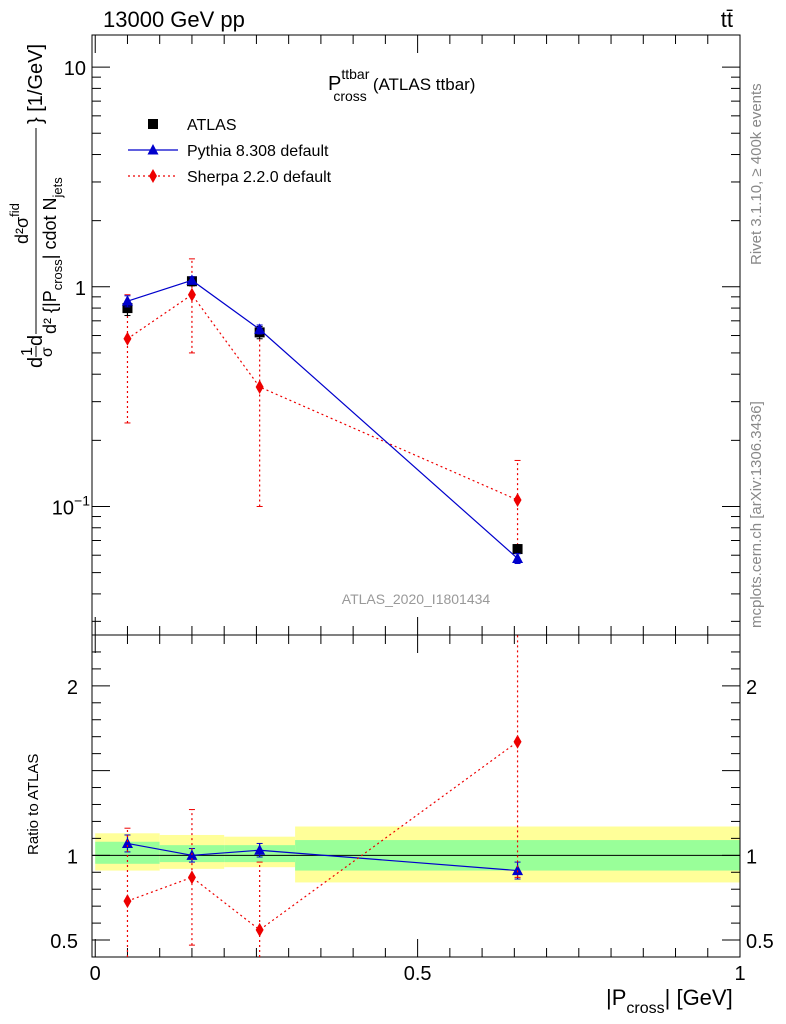 The image size is (786, 1024). Describe the element at coordinates (71, 505) in the screenshot. I see `main-ytick-label: 10−1` at that location.